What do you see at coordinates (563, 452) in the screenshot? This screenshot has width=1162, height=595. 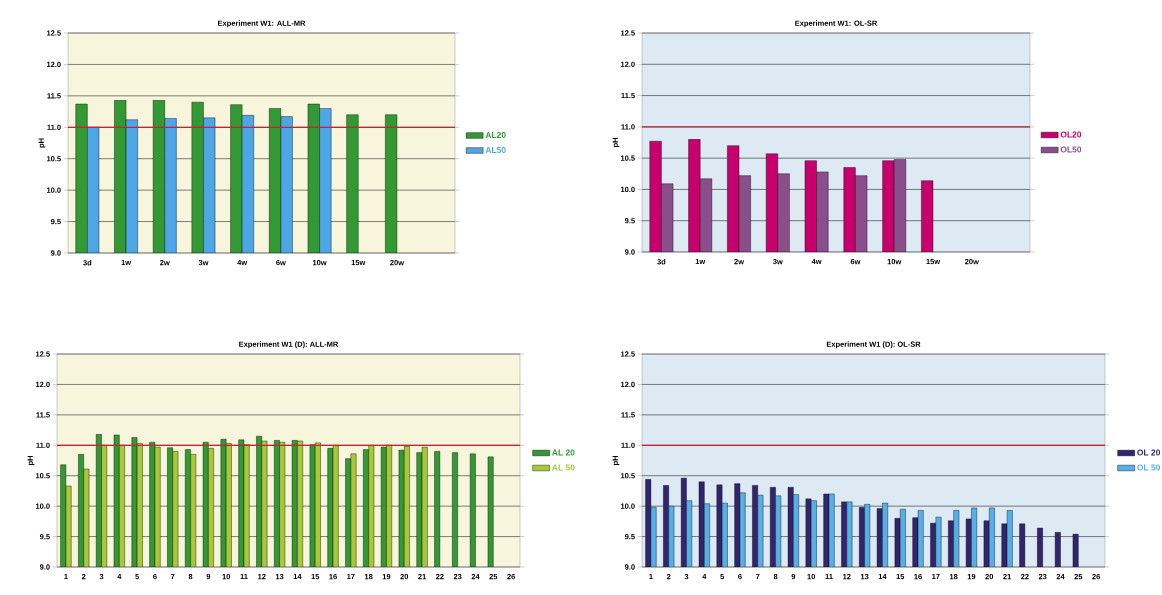 I see `legend-label: AL 20` at bounding box center [563, 452].